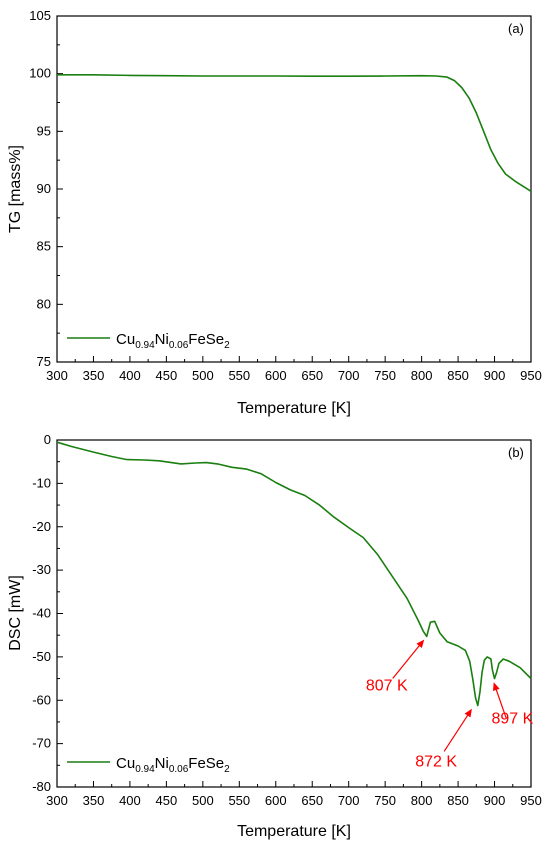  Describe the element at coordinates (41, 743) in the screenshot. I see `y-tick-label-b: -70` at that location.